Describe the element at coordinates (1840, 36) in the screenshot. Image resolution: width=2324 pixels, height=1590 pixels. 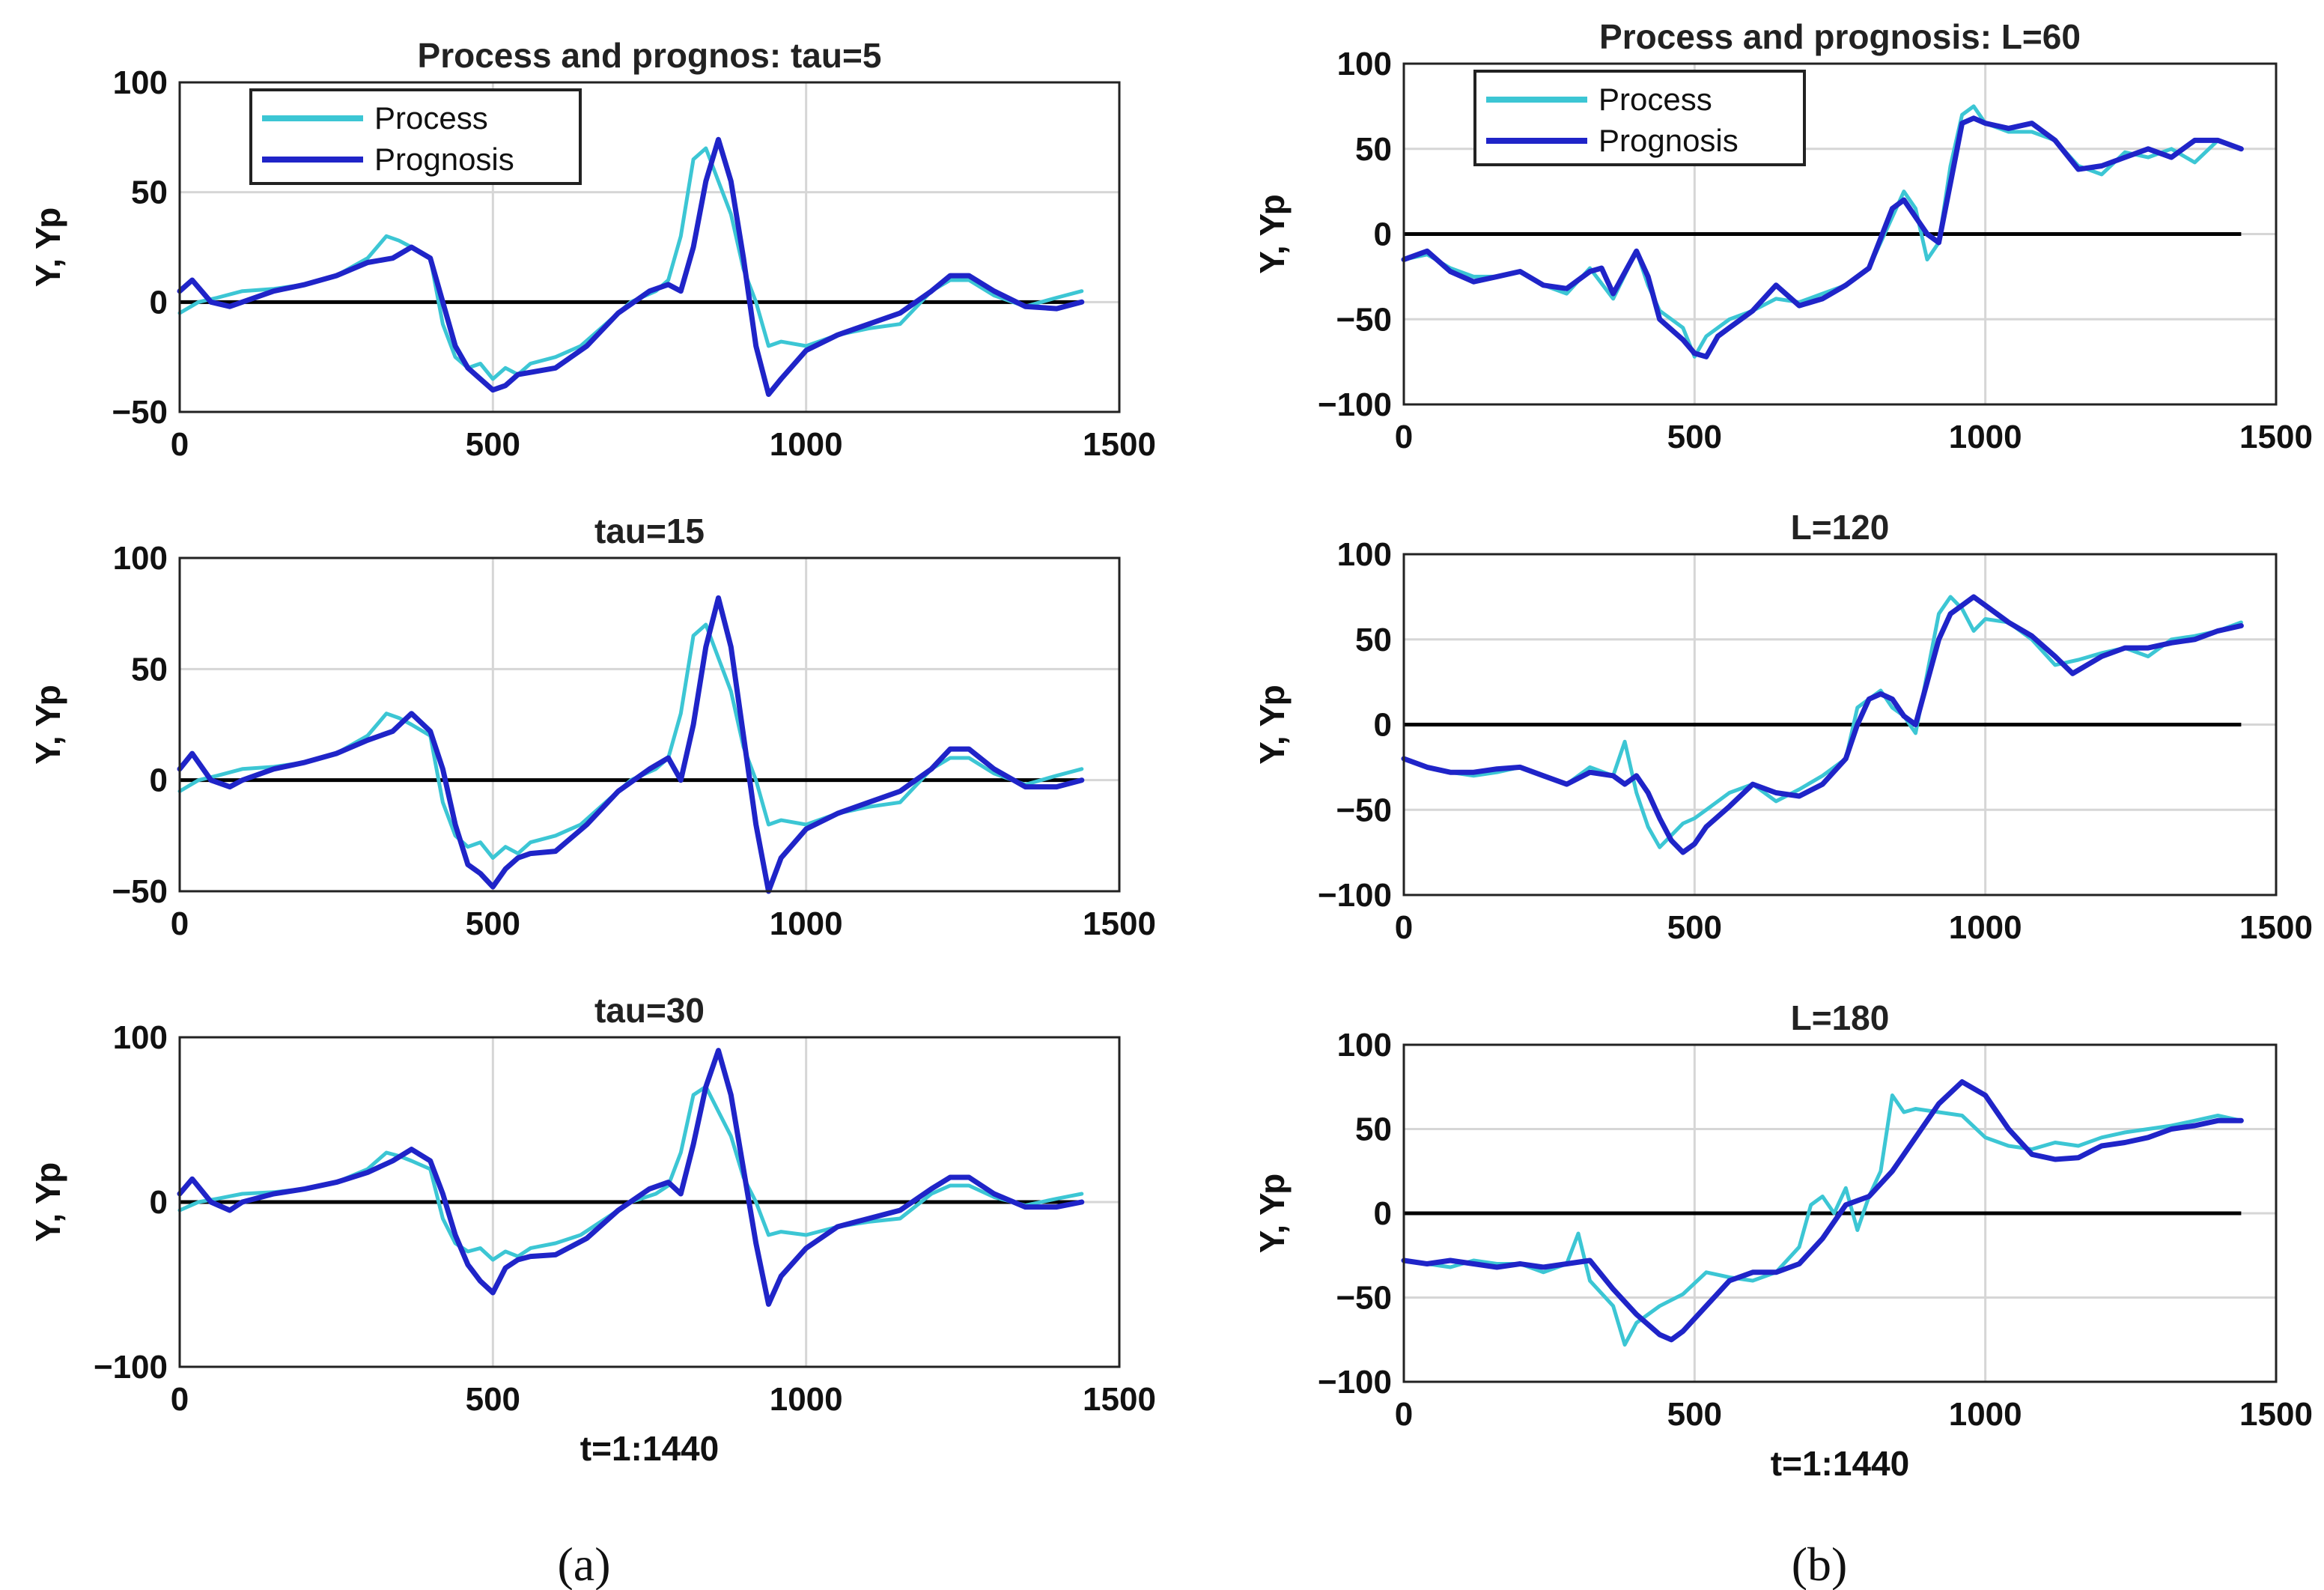
I see `chart-title: Process and prognosis: L=60` at that location.